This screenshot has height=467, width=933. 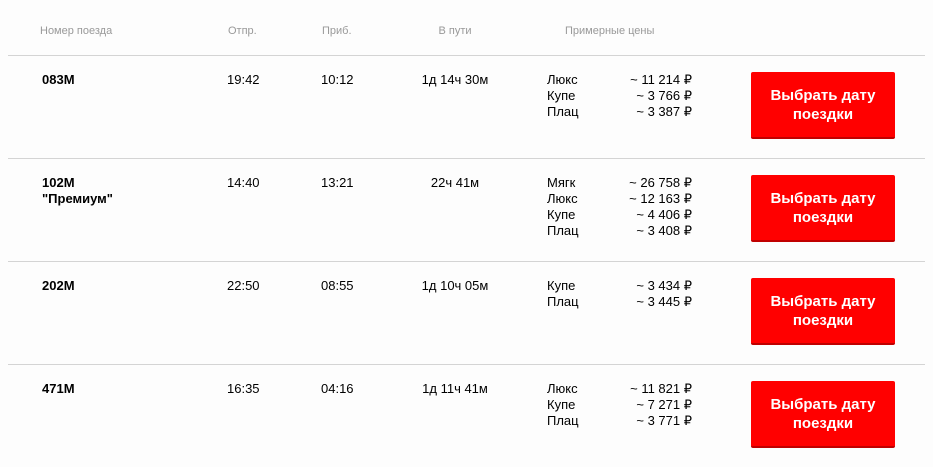 What do you see at coordinates (455, 388) in the screenshot?
I see `travel-duration: 1д 11ч 41м` at bounding box center [455, 388].